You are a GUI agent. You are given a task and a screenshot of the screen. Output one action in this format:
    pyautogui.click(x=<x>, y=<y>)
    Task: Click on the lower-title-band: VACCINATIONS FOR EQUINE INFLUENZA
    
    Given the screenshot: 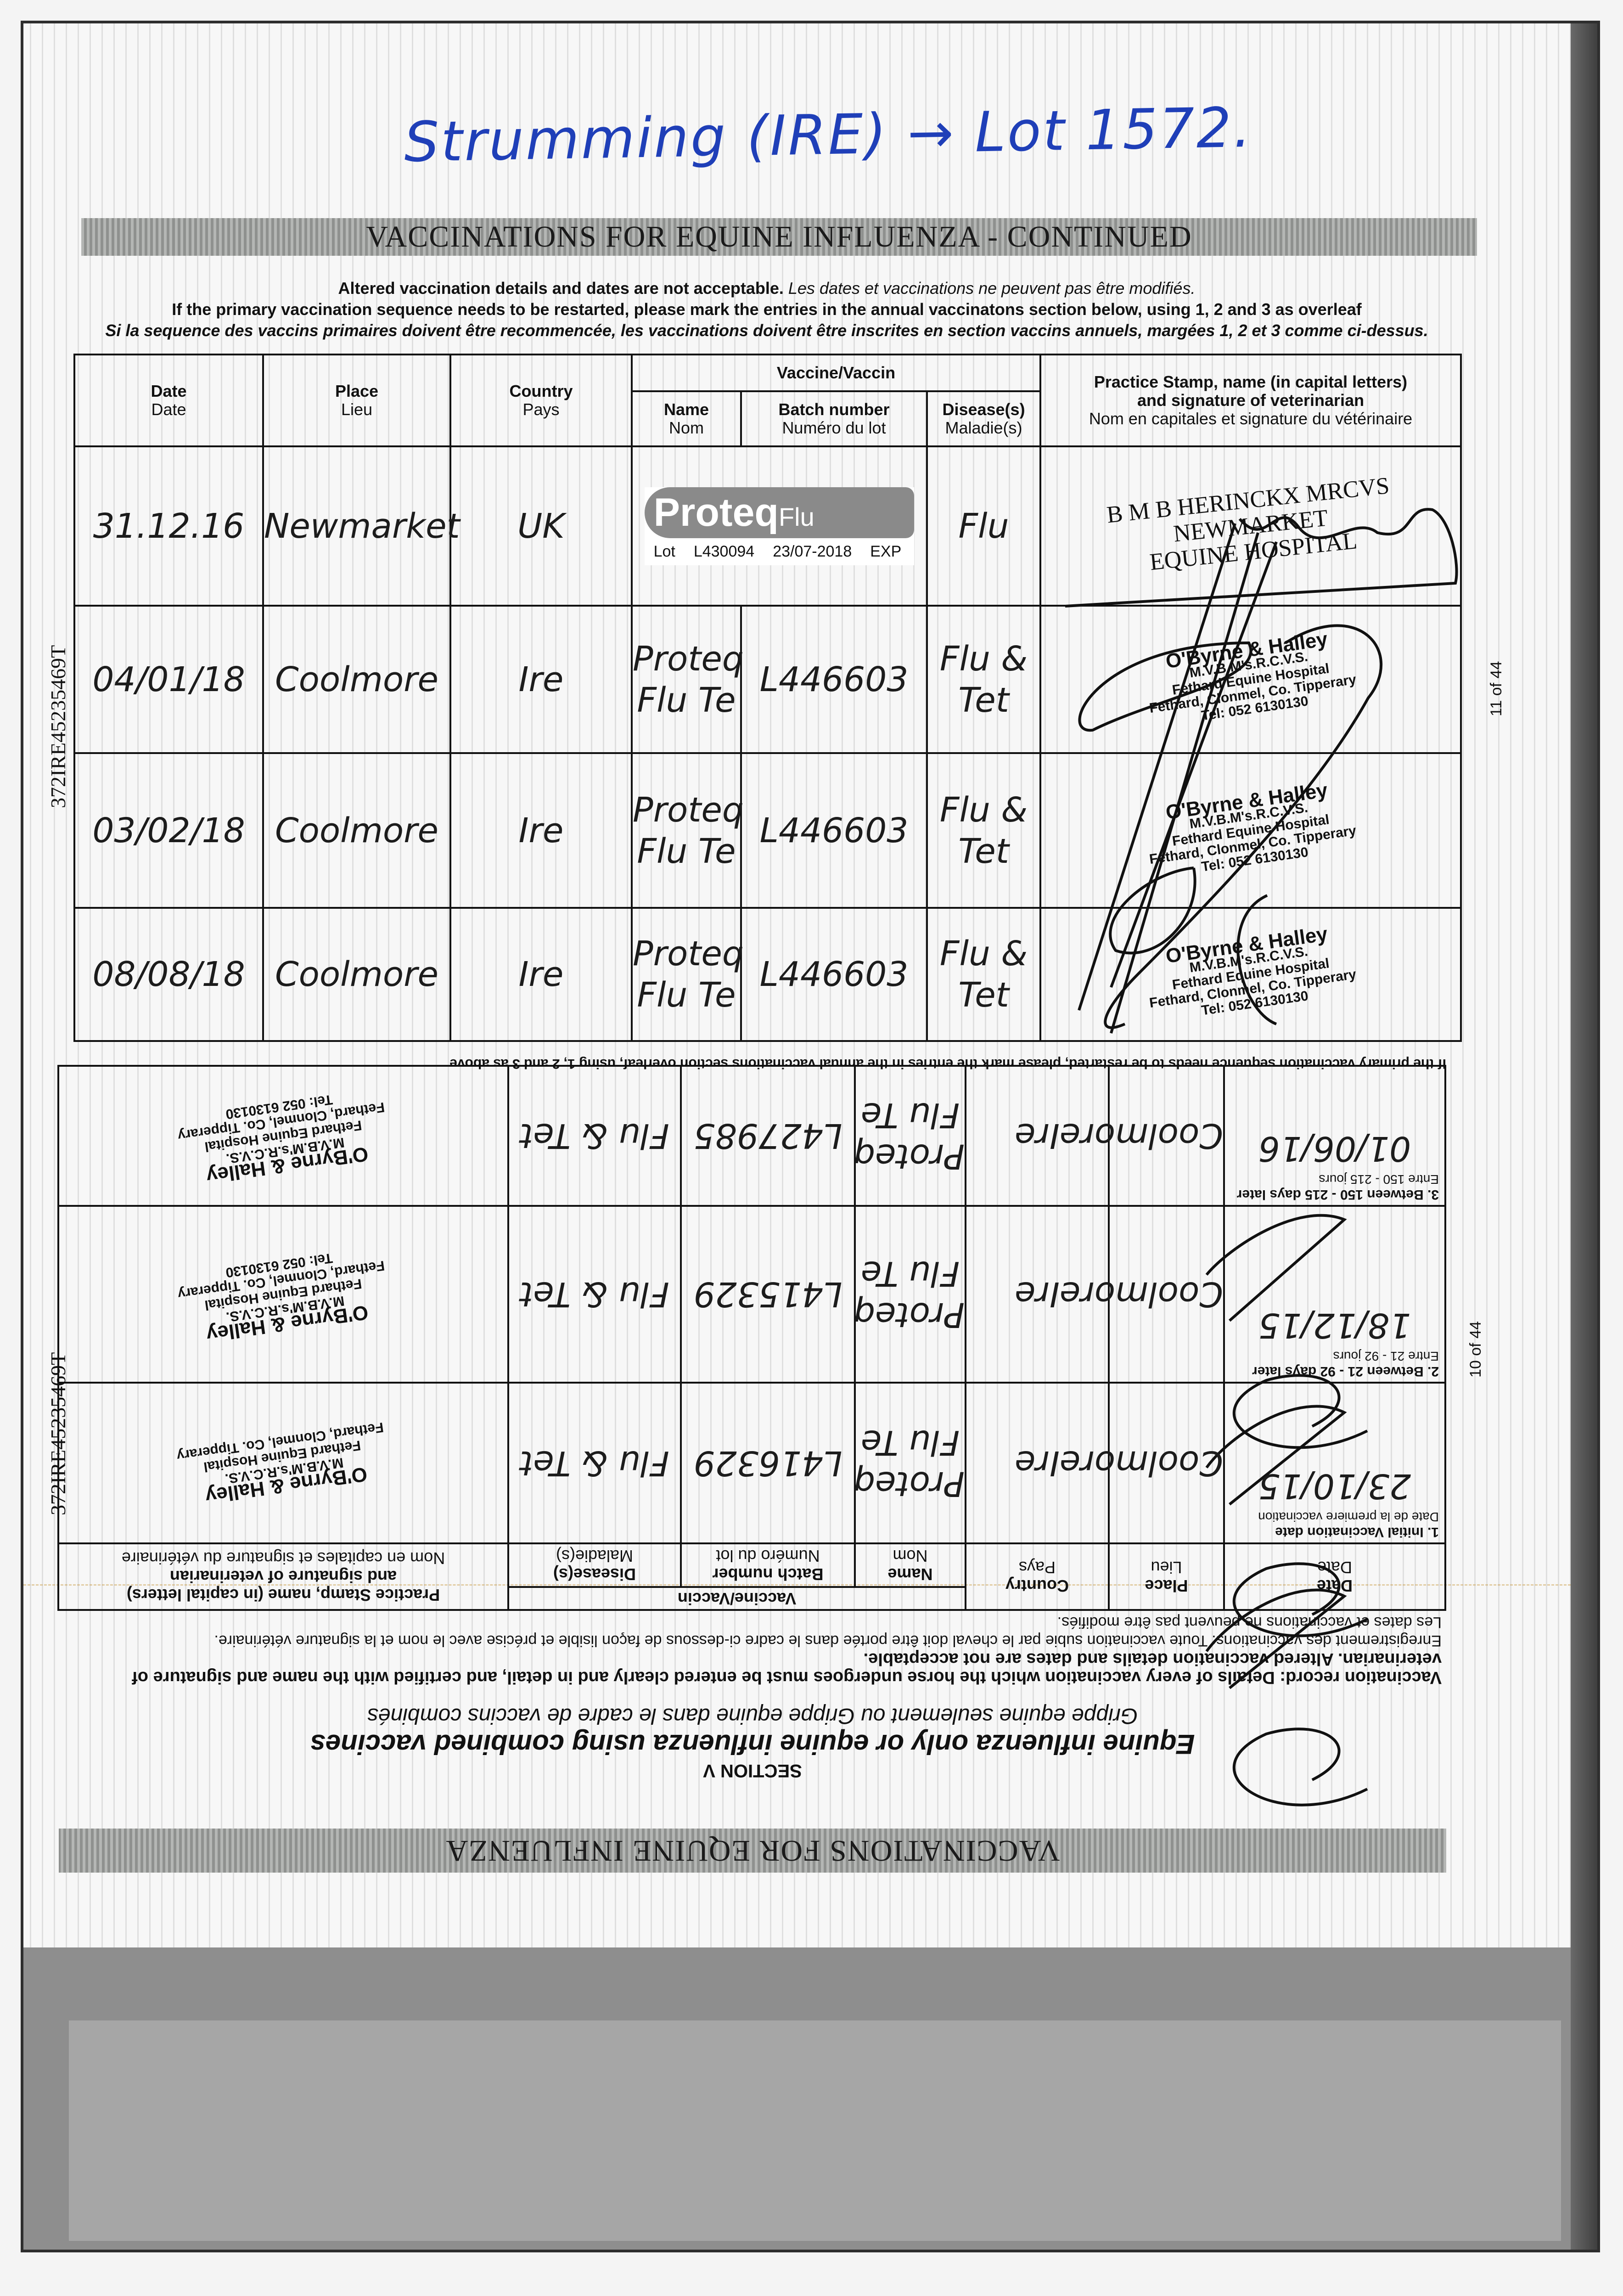 What is the action you would take?
    pyautogui.click(x=752, y=1851)
    